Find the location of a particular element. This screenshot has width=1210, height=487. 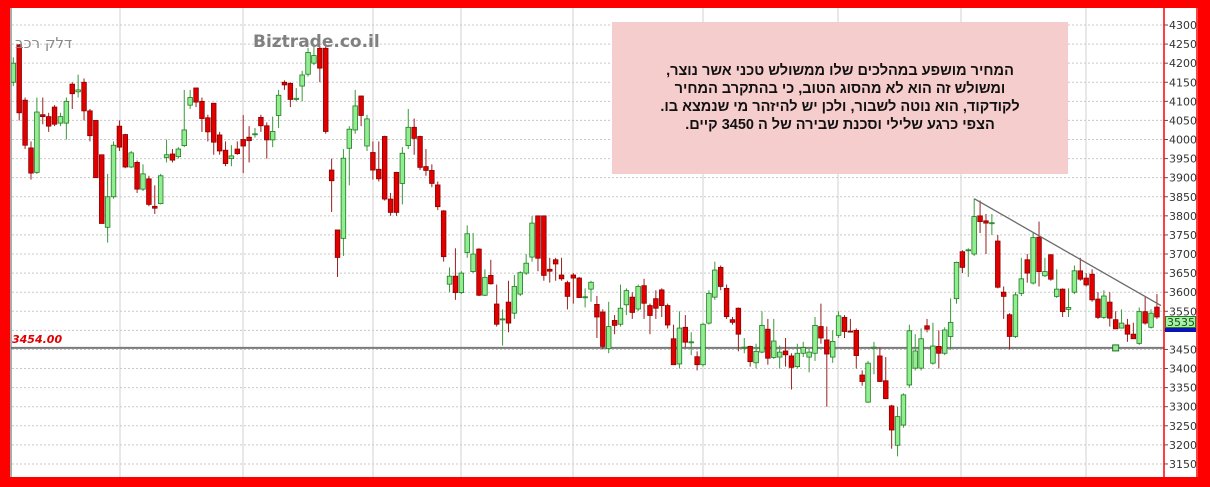

y-tick-label: 4150 is located at coordinates (1183, 82).